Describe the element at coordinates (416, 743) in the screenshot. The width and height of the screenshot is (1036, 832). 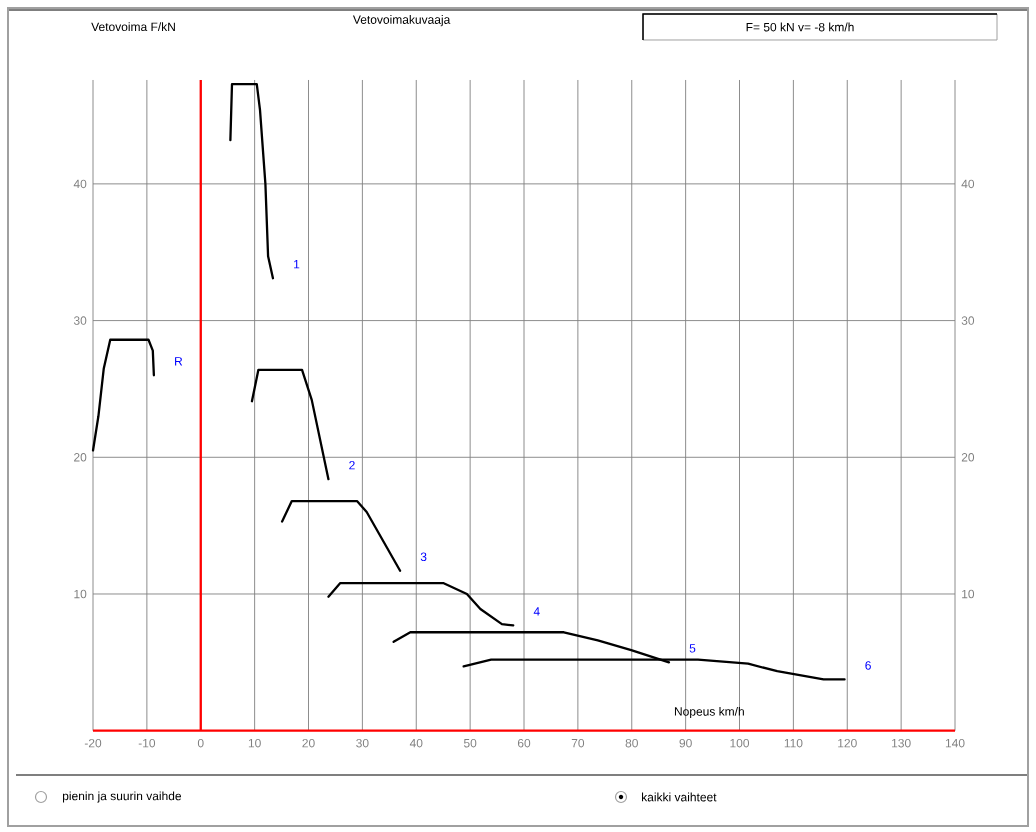
I see `x-tick-label: 40` at that location.